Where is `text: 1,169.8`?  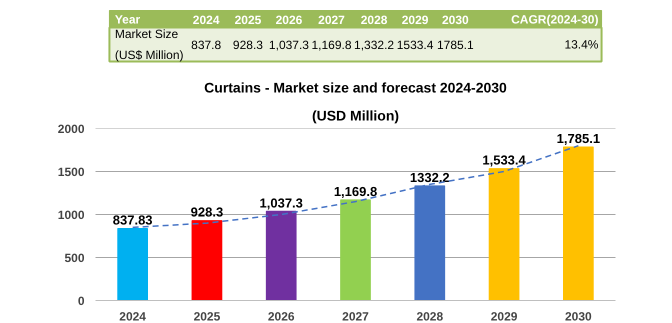
text: 1,169.8 is located at coordinates (331, 45).